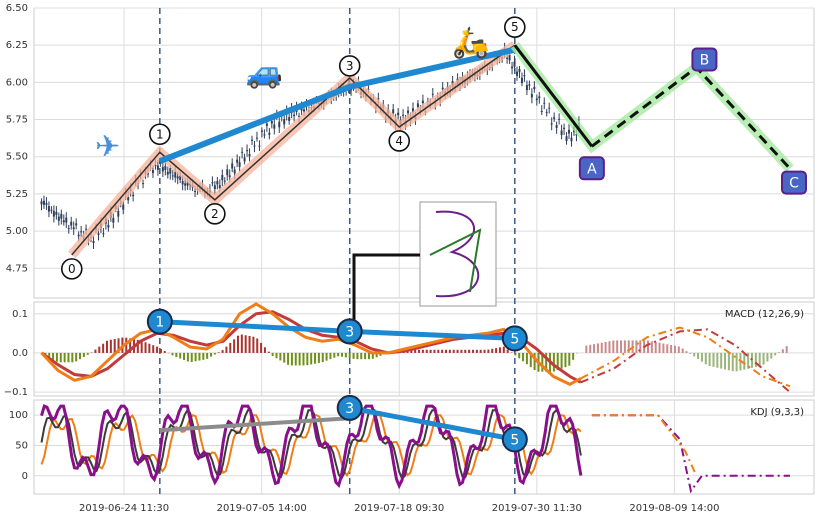 The width and height of the screenshot is (822, 524). Describe the element at coordinates (17, 268) in the screenshot. I see `y-tick-label: 4.75` at that location.